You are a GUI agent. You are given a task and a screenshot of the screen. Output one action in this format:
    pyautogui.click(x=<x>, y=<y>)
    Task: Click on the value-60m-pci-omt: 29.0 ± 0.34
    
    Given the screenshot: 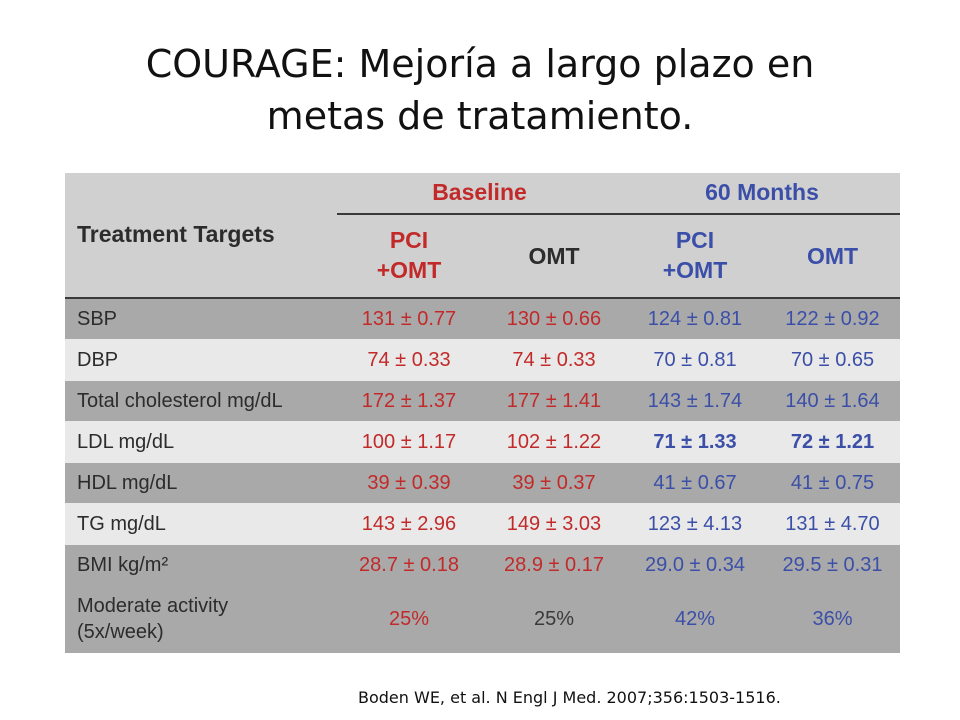 What is the action you would take?
    pyautogui.click(x=695, y=564)
    